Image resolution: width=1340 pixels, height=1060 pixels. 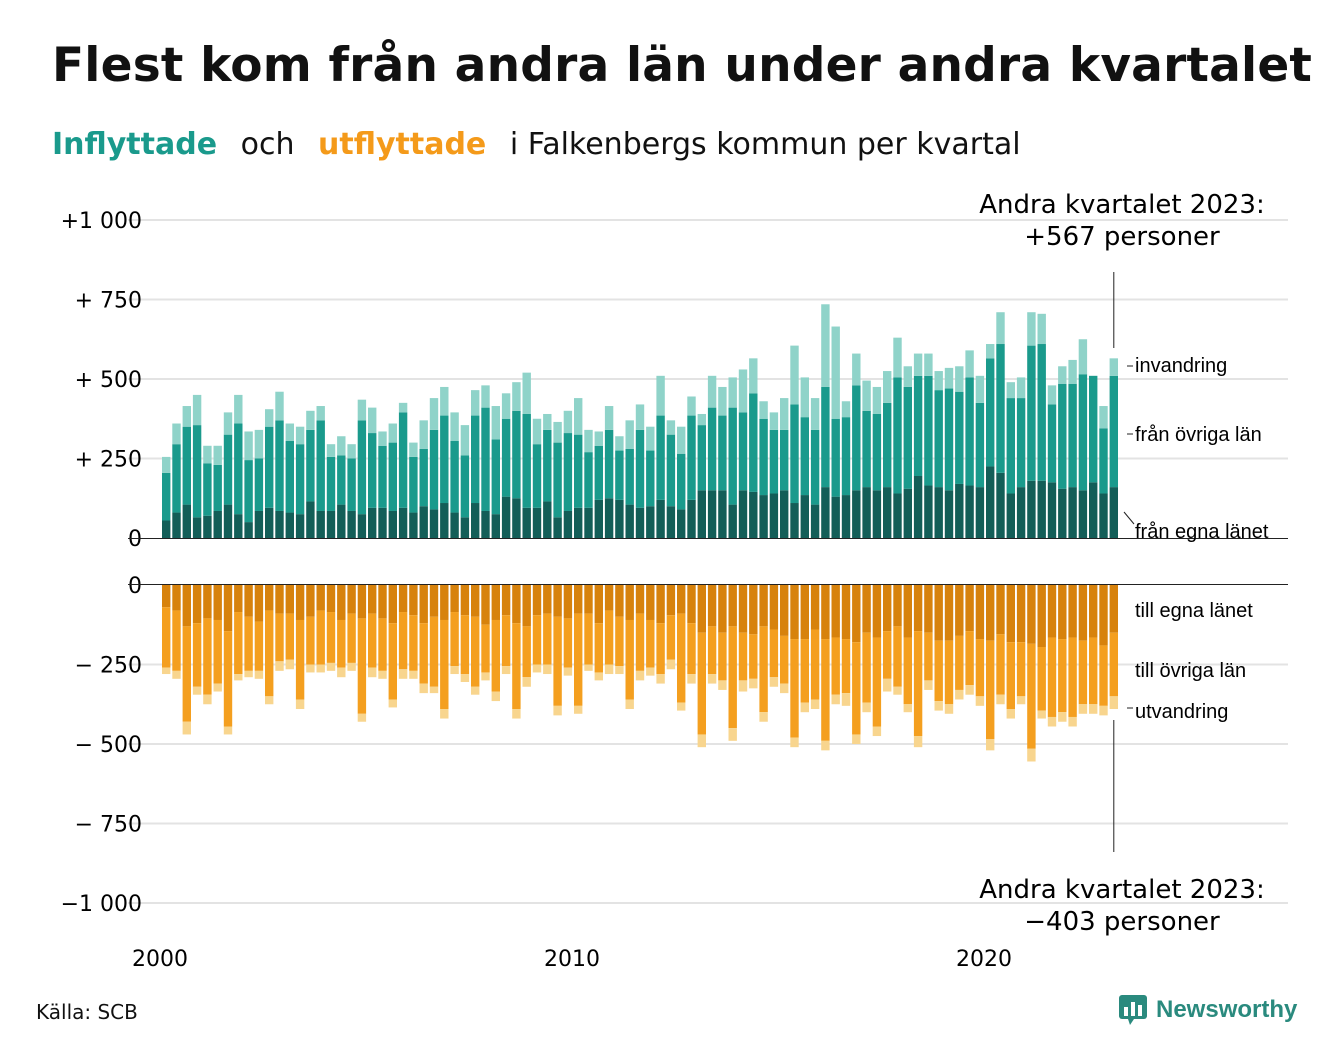 What do you see at coordinates (1121, 205) in the screenshot?
I see `annotation-top-line1: Andra kvartalet 2023:` at bounding box center [1121, 205].